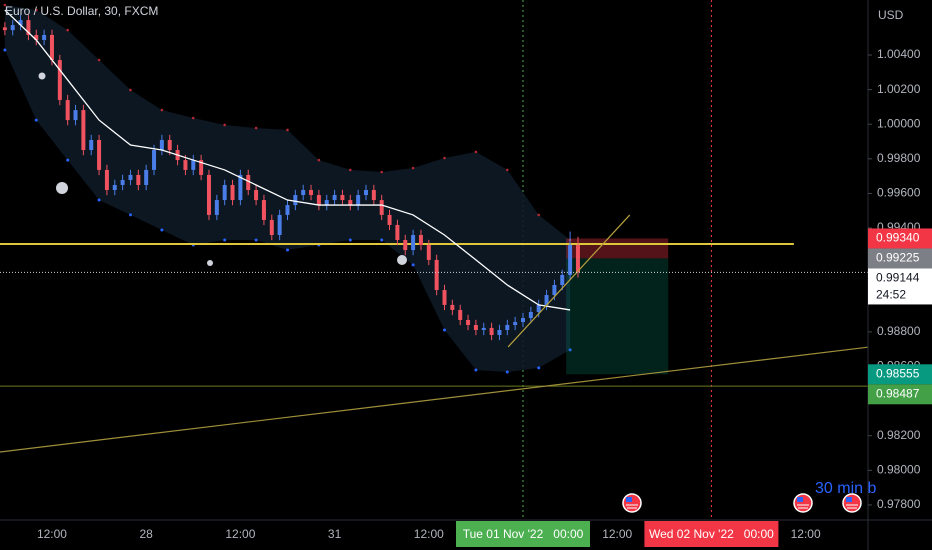 The image size is (932, 550). I want to click on y-tick-label: 0.97800, so click(899, 504).